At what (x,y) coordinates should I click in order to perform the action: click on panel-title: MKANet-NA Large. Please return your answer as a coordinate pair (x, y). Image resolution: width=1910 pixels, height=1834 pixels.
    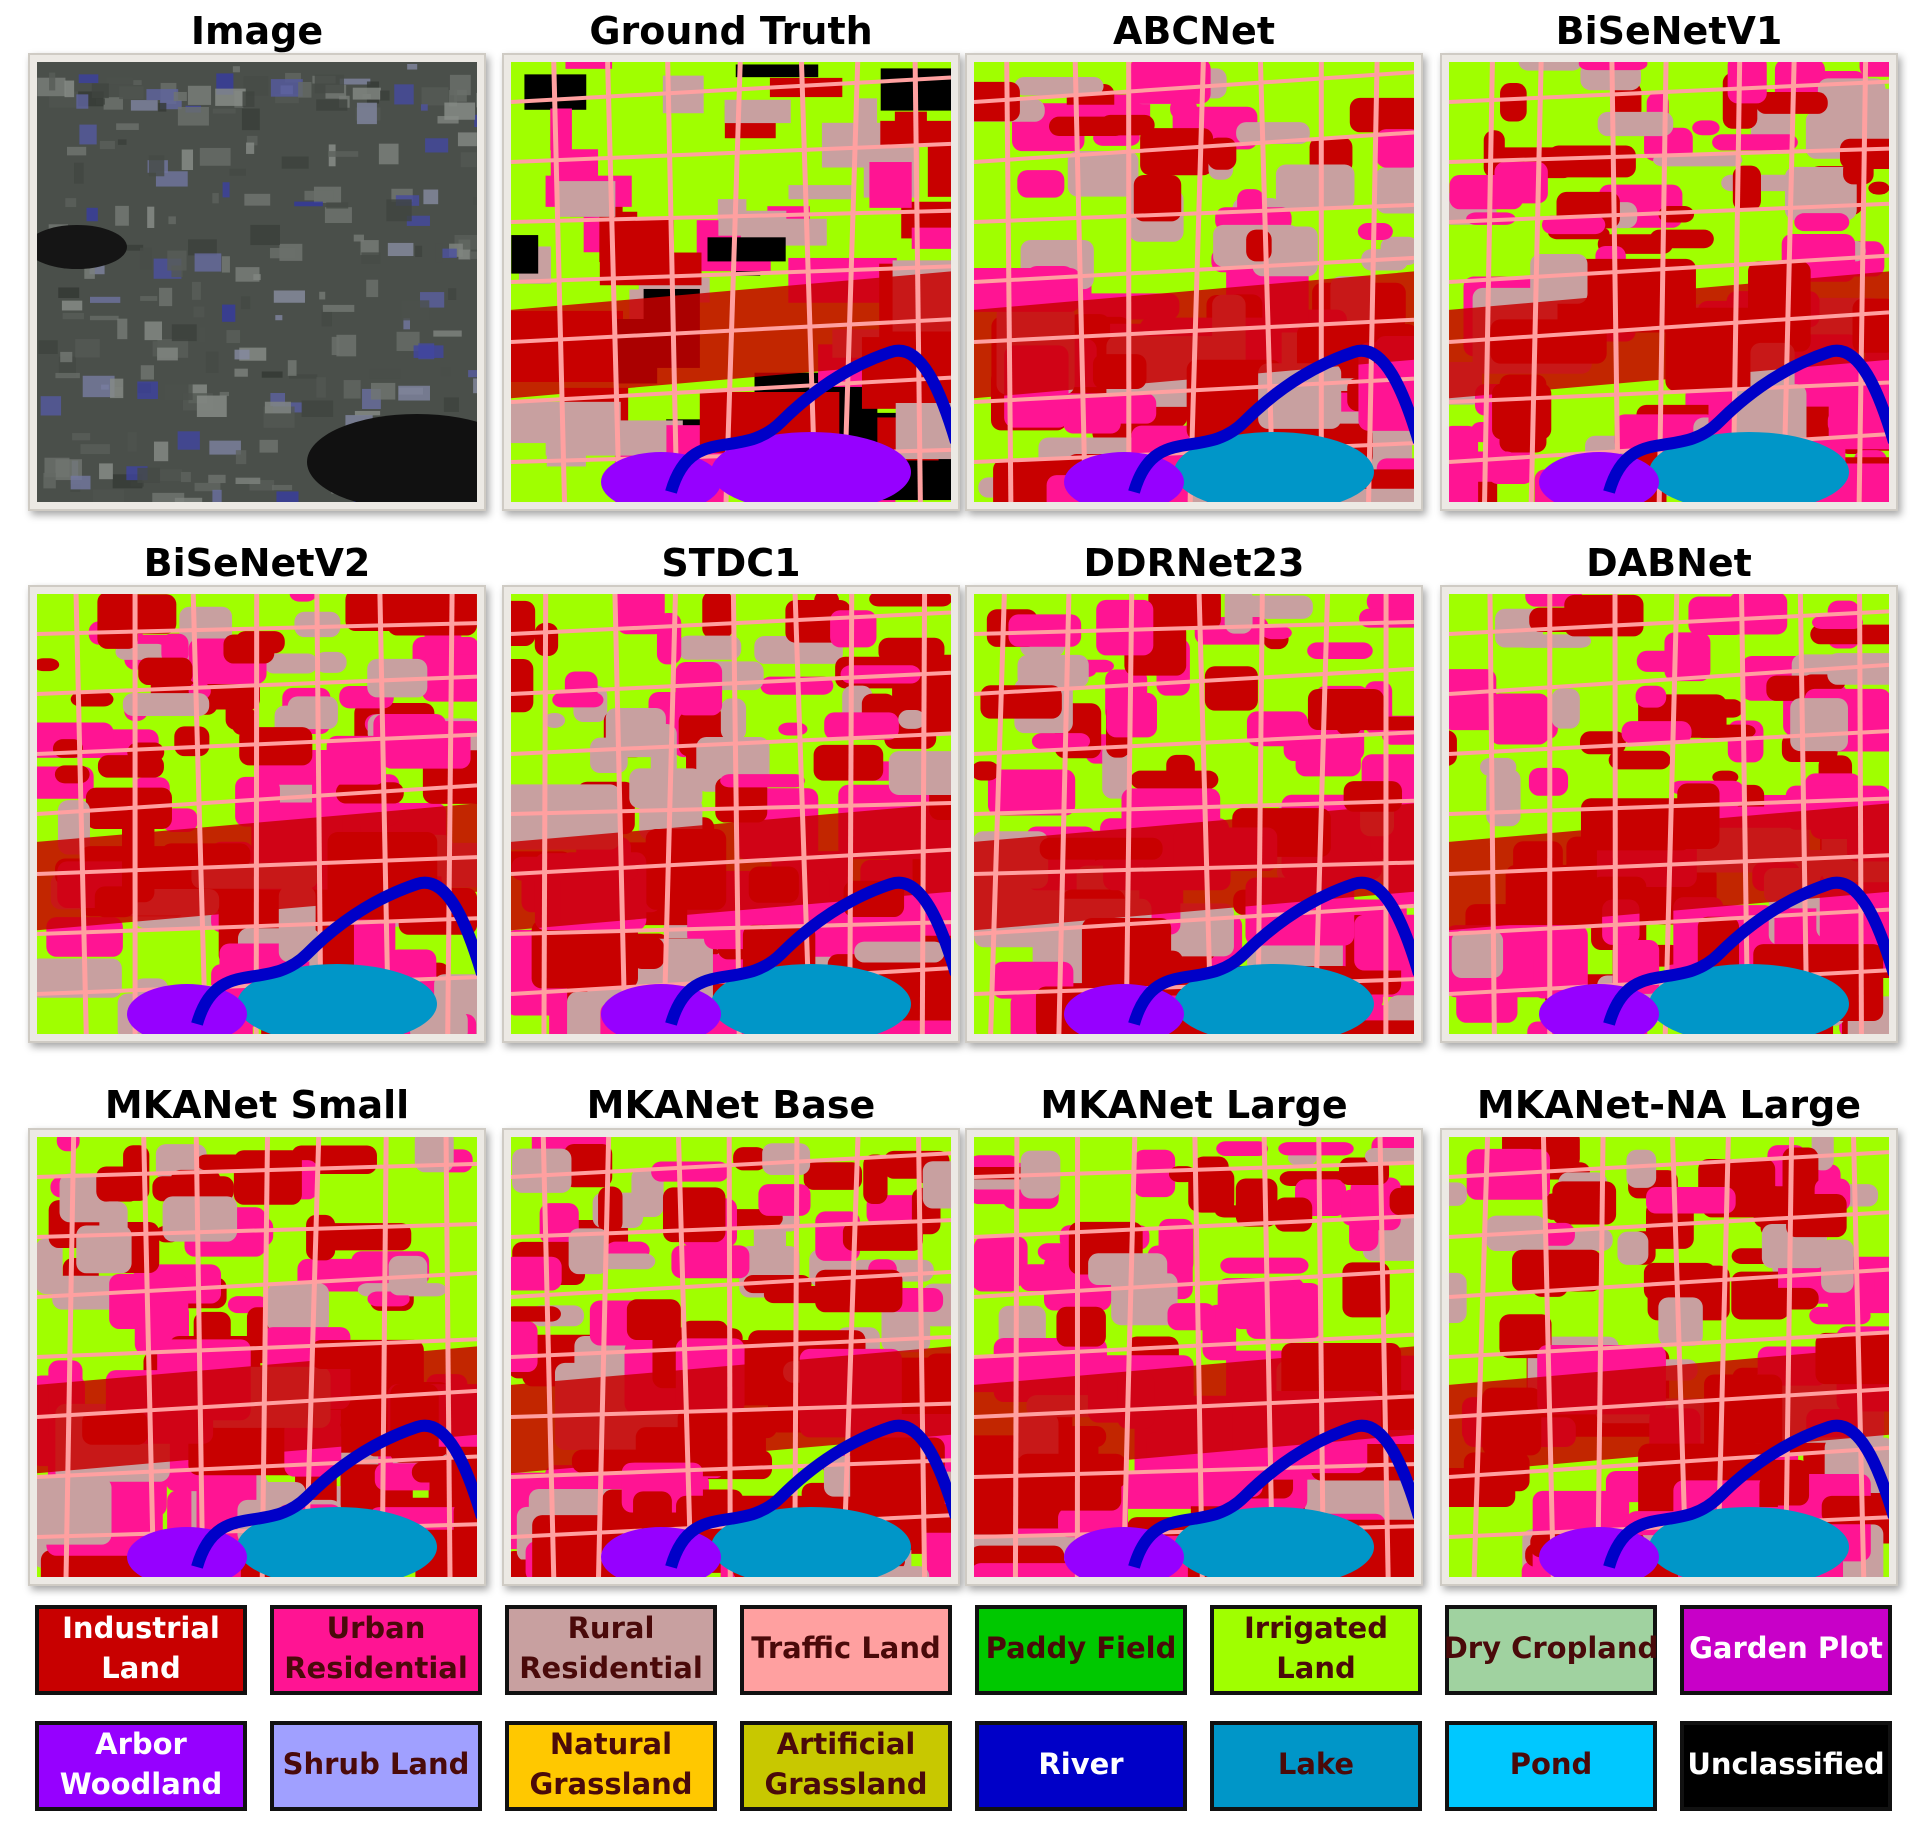
    Looking at the image, I should click on (1669, 1105).